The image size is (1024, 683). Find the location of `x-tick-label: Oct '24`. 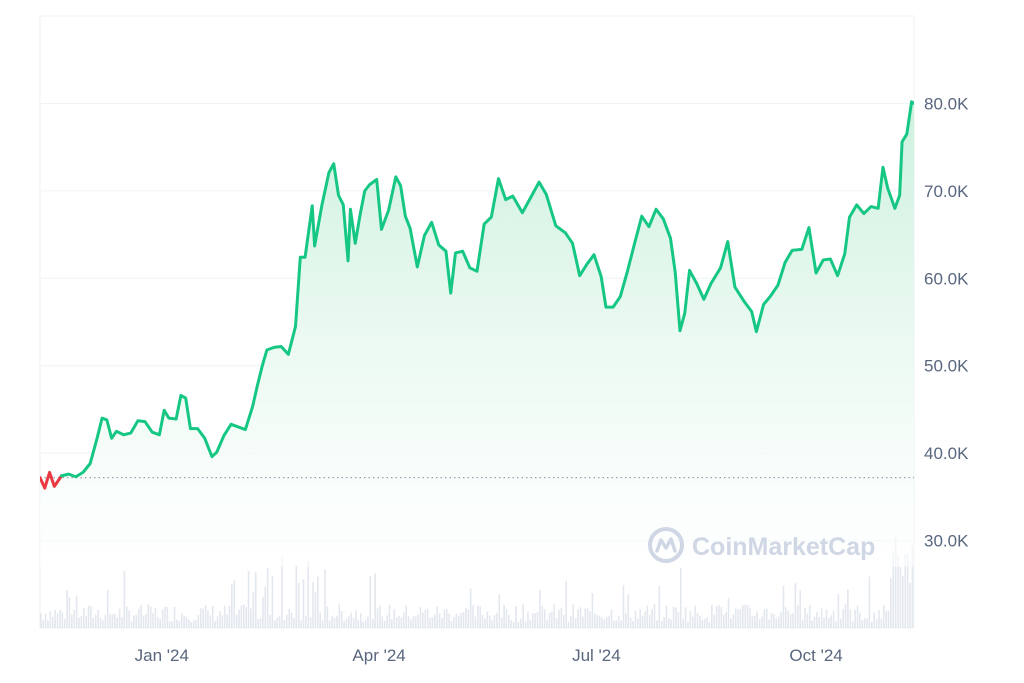

x-tick-label: Oct '24 is located at coordinates (815, 655).